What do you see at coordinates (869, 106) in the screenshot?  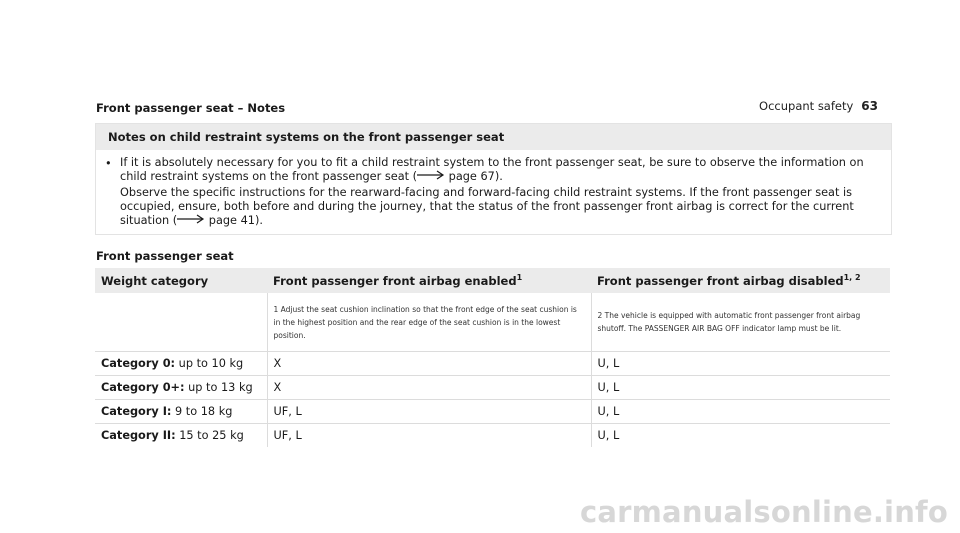 I see `page-number: 63` at bounding box center [869, 106].